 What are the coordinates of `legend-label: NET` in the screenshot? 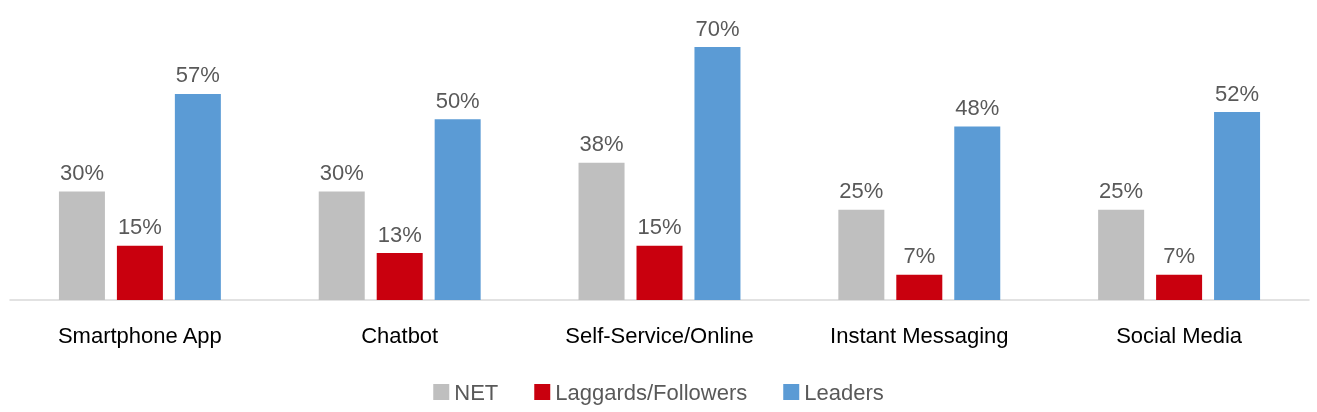 It's located at (476, 392).